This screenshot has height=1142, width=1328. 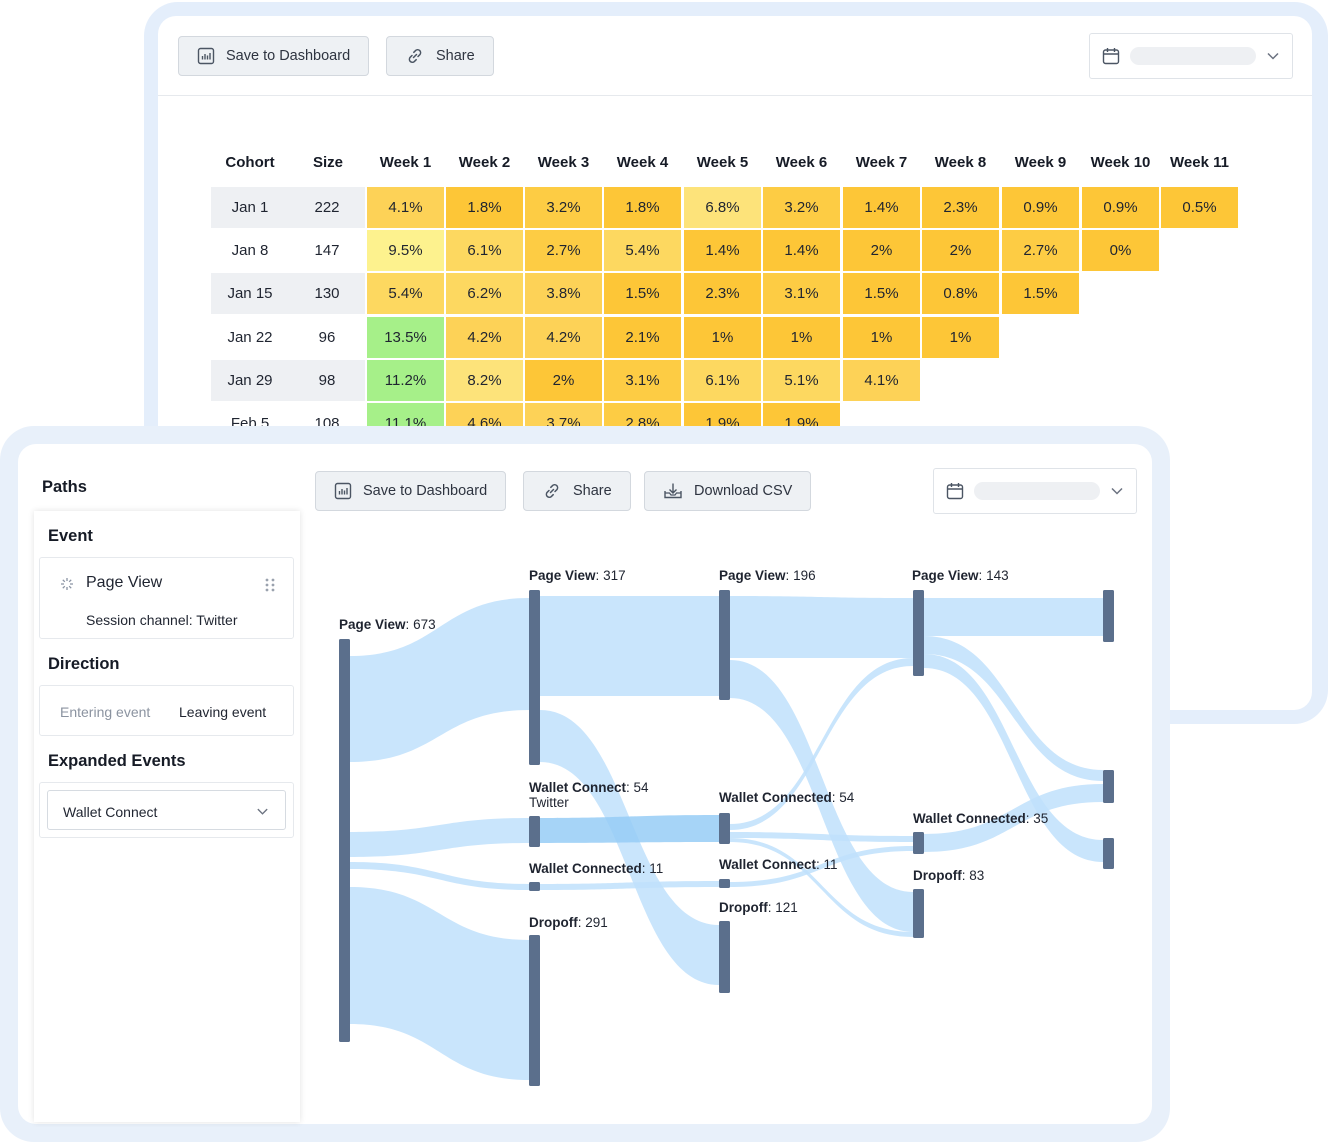 What do you see at coordinates (656, 868) in the screenshot?
I see `node-count: 11` at bounding box center [656, 868].